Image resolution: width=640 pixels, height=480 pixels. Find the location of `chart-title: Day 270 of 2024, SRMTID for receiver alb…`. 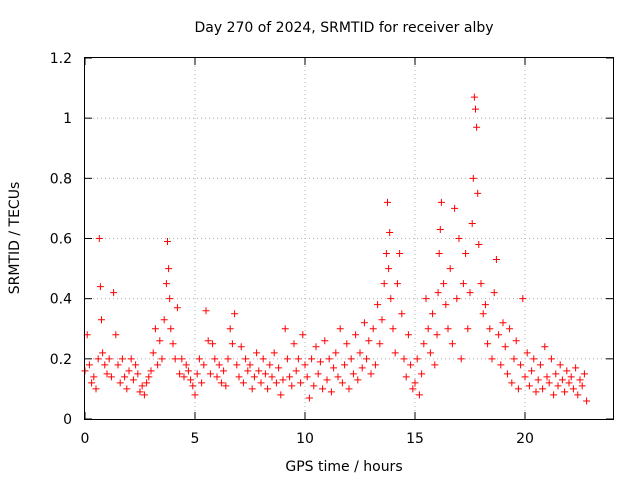

chart-title: Day 270 of 2024, SRMTID for receiver alb… is located at coordinates (343, 28).